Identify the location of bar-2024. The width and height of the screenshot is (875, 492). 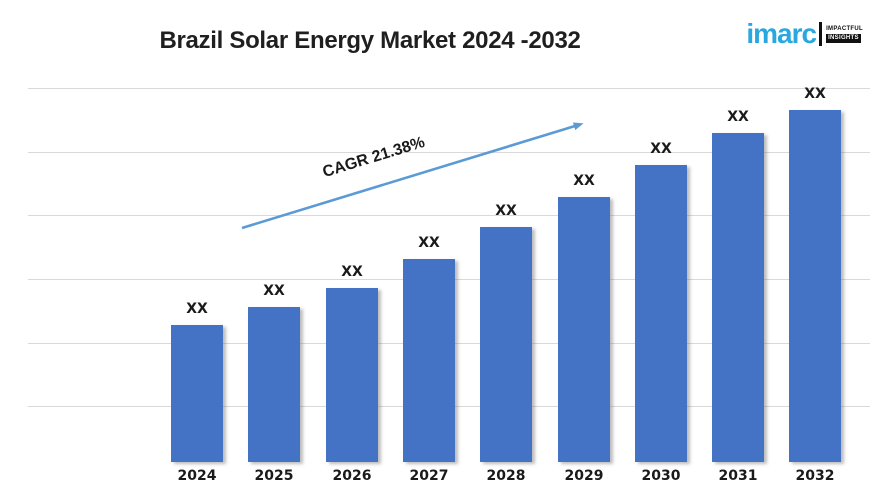
(197, 393).